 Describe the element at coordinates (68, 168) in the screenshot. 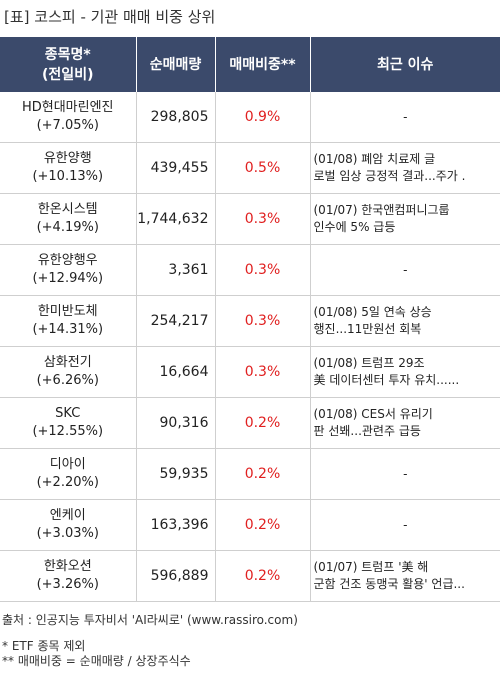

I see `stock-cell: 유한양행 (+10.13%)` at that location.